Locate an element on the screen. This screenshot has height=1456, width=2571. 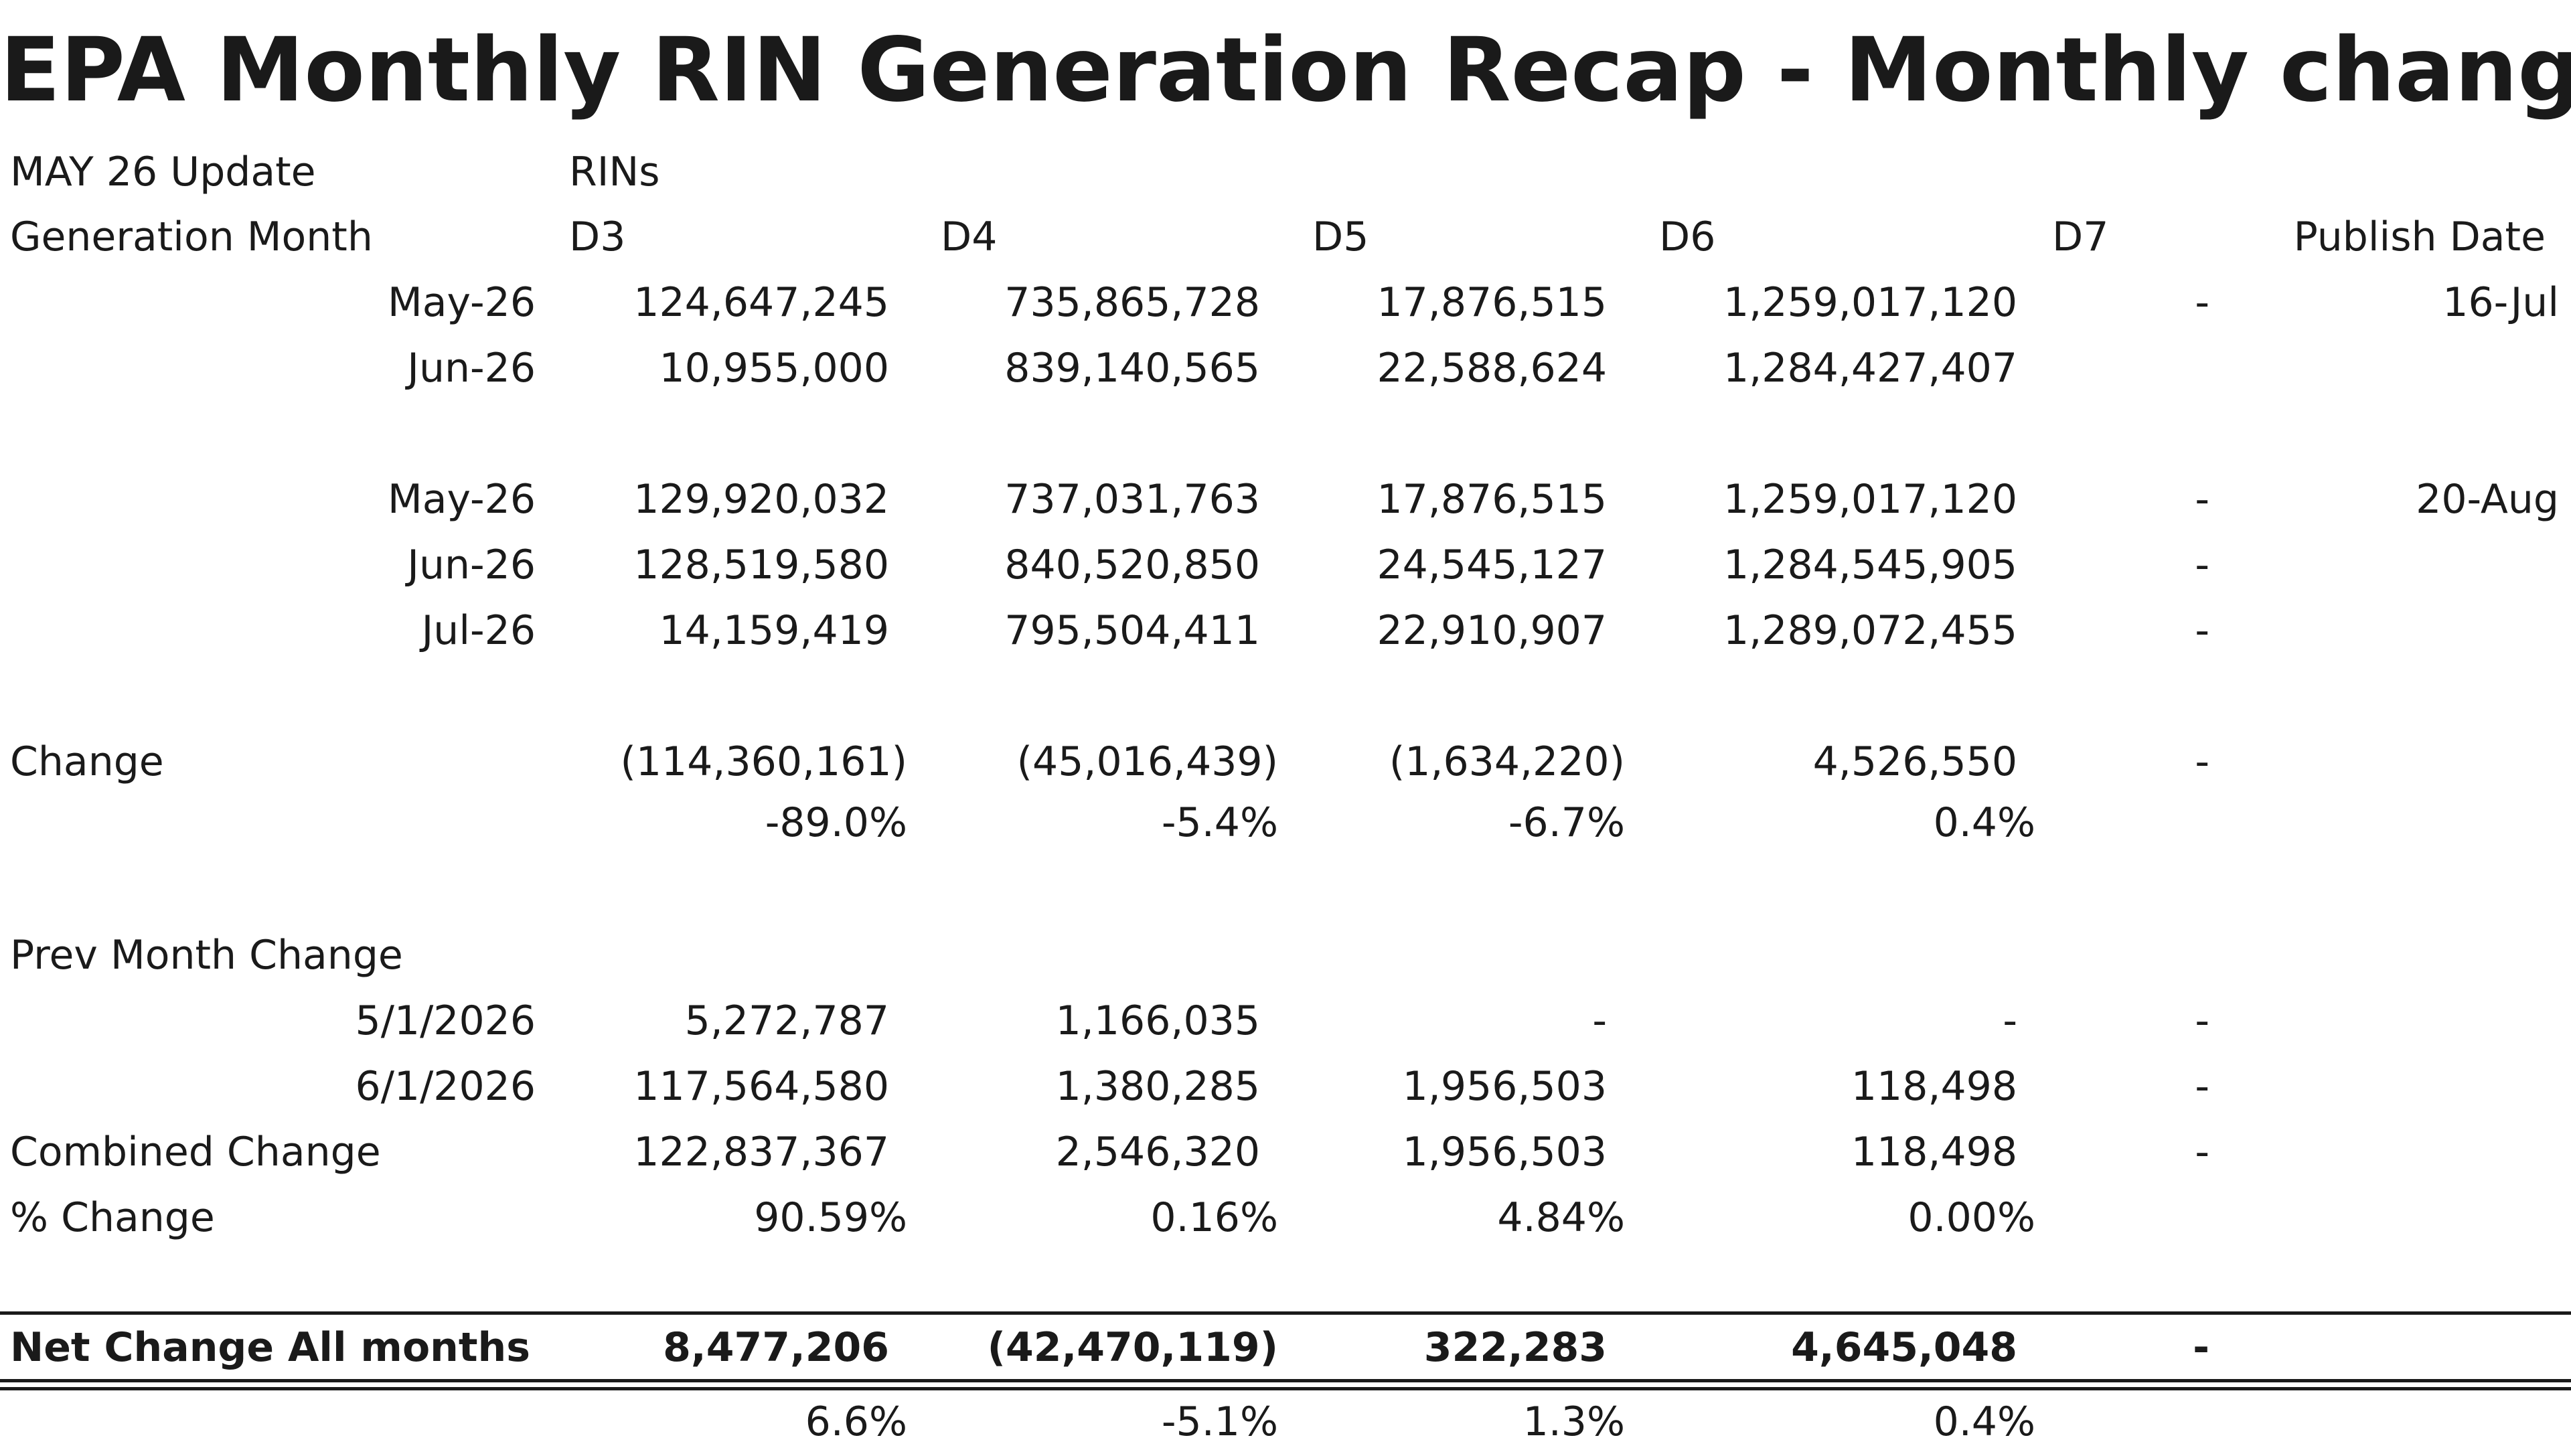
prev-row-d5: - is located at coordinates (1599, 1020).